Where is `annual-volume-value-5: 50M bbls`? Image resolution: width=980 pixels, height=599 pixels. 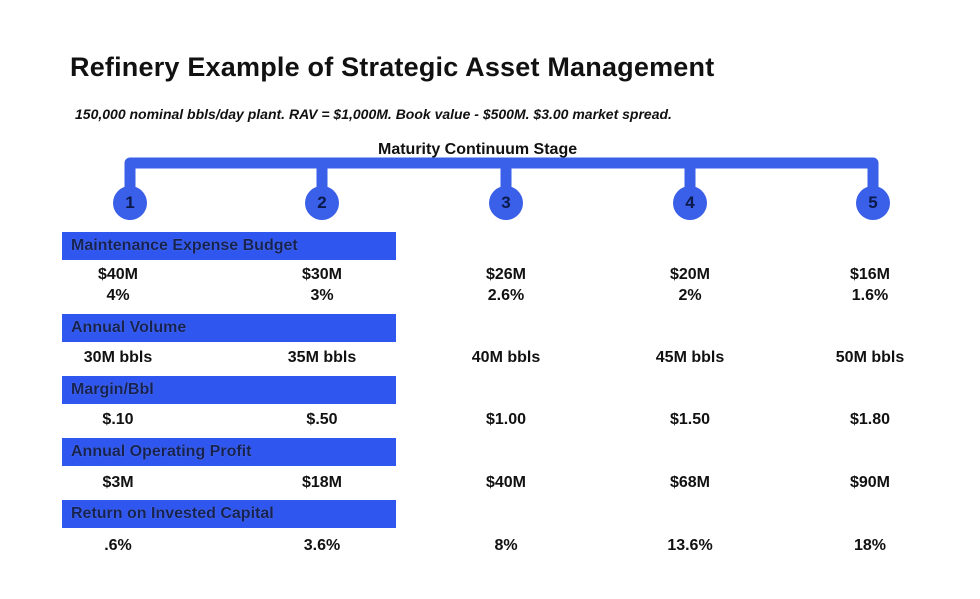
annual-volume-value-5: 50M bbls is located at coordinates (870, 357).